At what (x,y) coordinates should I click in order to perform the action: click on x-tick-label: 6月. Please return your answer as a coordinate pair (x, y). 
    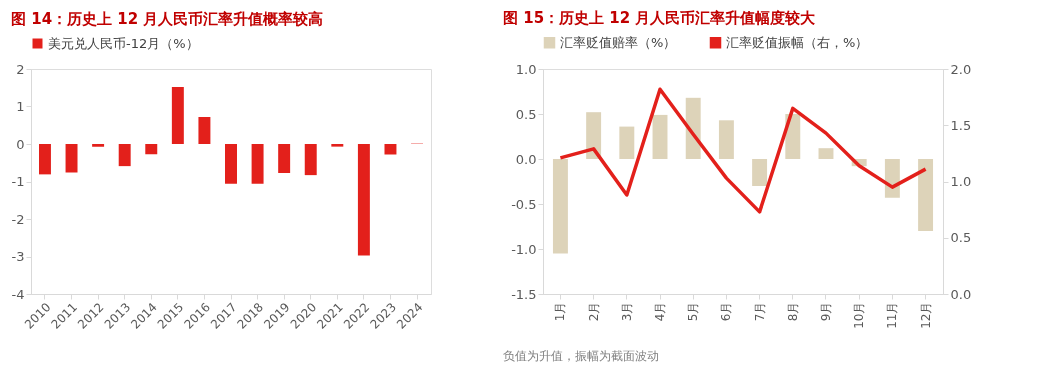
    Looking at the image, I should click on (726, 311).